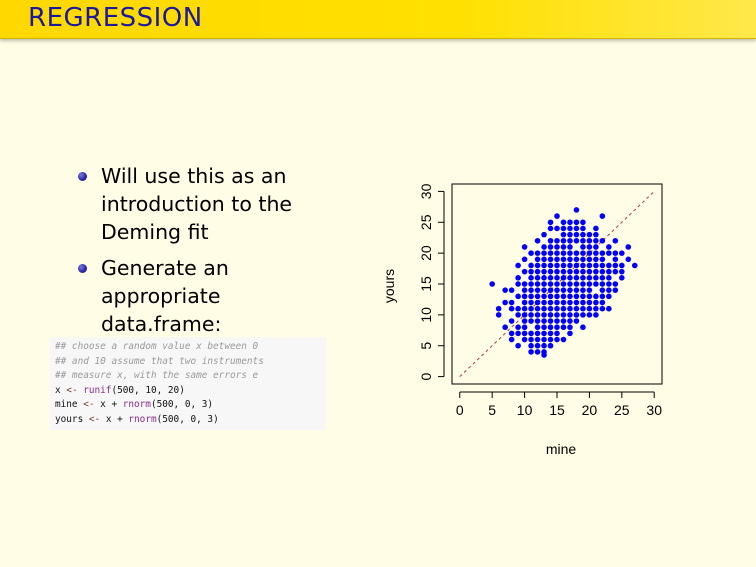 Image resolution: width=756 pixels, height=567 pixels. Describe the element at coordinates (82, 268) in the screenshot. I see `bullet-dot-icon` at that location.